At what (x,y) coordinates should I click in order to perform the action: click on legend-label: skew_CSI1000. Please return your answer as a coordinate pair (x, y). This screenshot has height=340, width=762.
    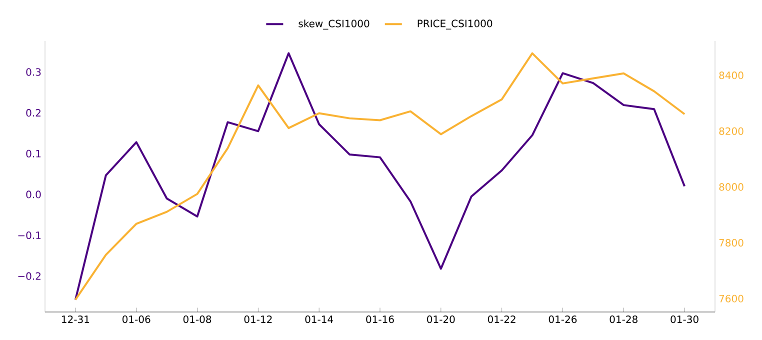
    Looking at the image, I should click on (334, 25).